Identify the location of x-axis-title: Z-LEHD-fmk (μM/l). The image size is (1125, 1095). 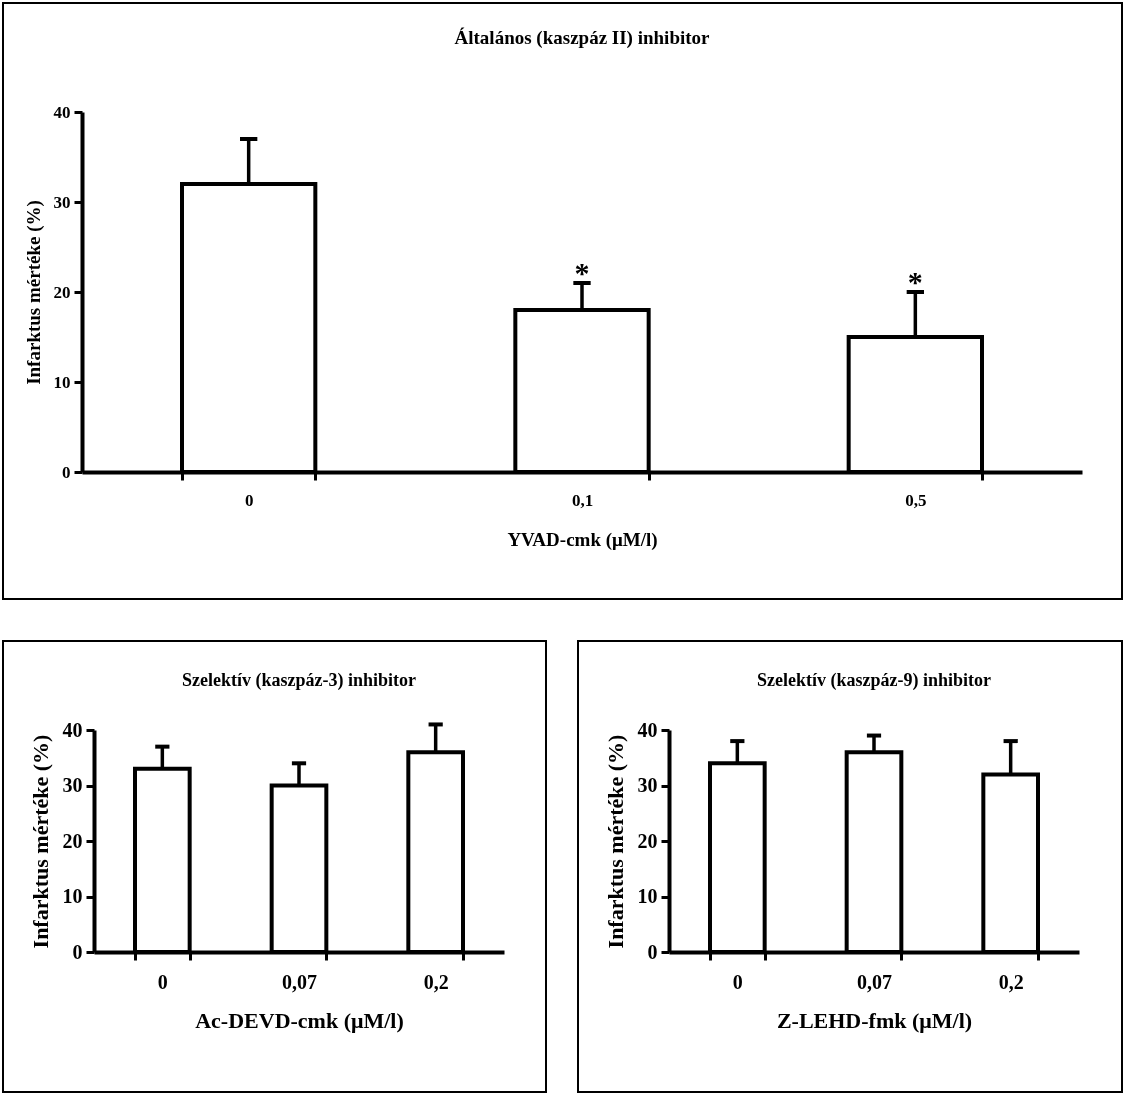
(874, 1020).